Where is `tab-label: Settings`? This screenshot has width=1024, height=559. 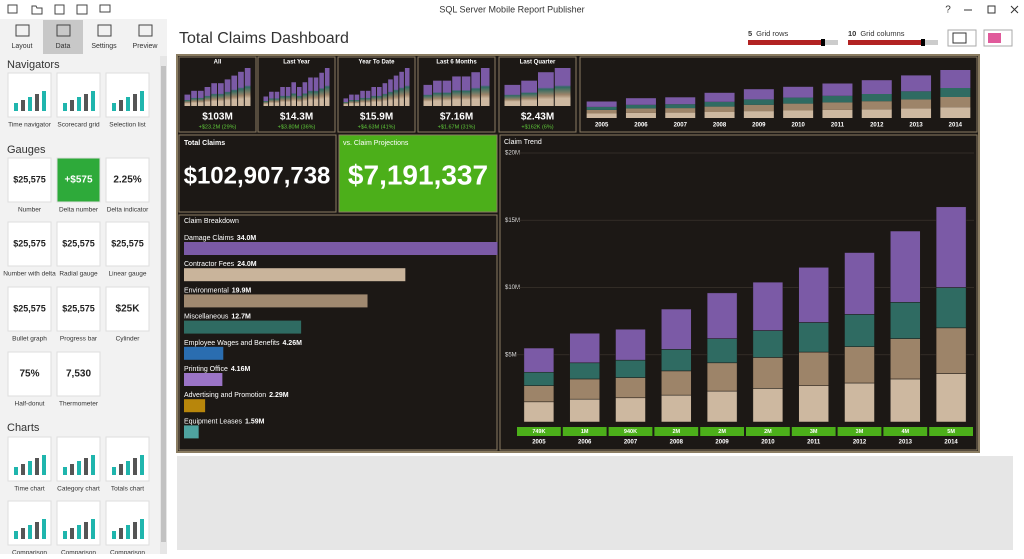
tab-label: Settings is located at coordinates (104, 46).